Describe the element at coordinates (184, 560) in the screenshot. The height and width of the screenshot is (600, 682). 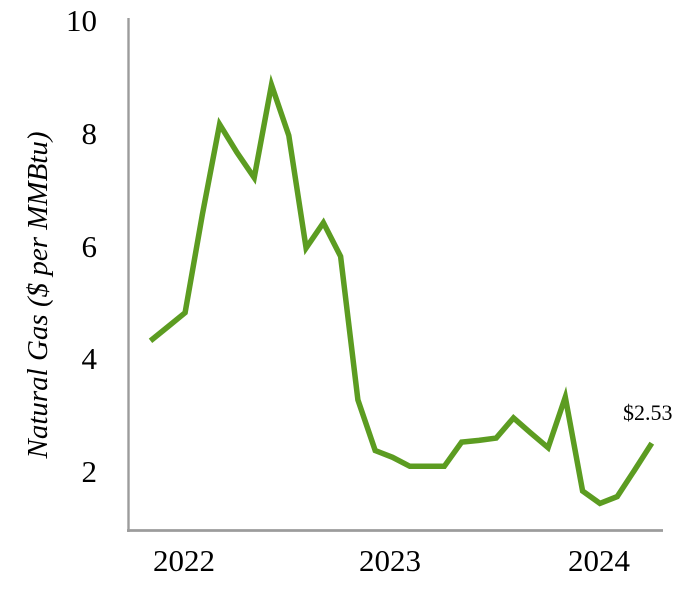
I see `x-tick-label-2022: 2022` at that location.